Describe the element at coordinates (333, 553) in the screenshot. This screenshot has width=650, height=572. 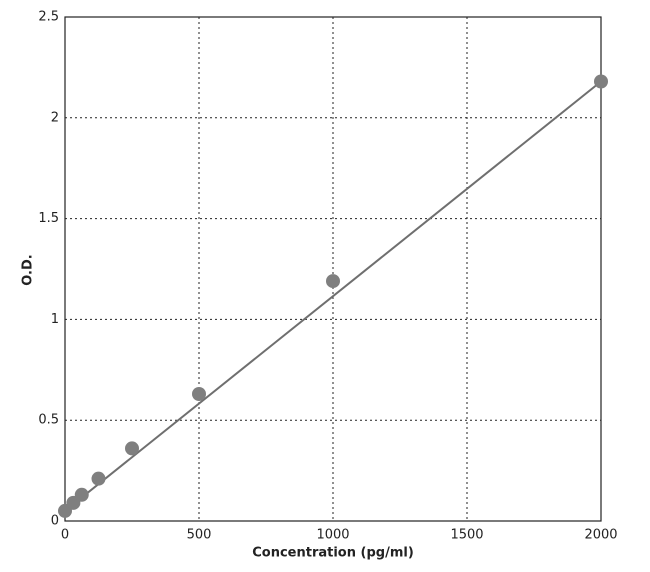
I see `x-axis-title: Concentration (pg/ml)` at that location.